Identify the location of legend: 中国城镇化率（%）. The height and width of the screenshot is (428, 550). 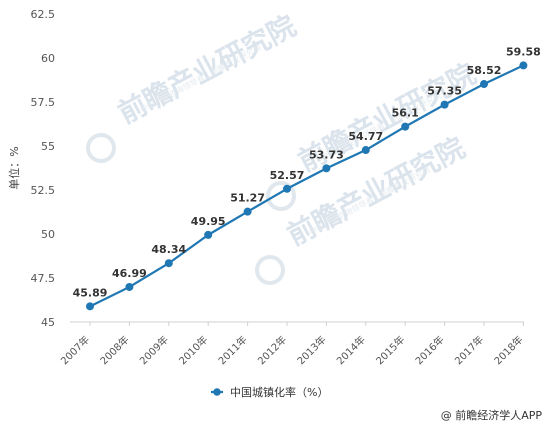
(269, 392).